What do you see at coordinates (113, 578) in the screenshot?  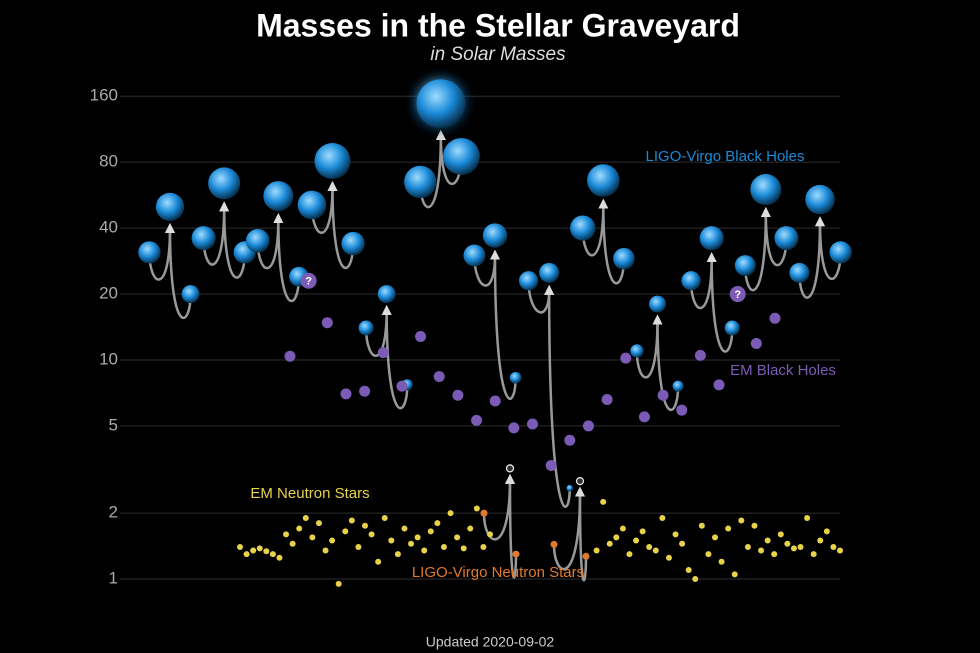 I see `y-tick-label: 1` at bounding box center [113, 578].